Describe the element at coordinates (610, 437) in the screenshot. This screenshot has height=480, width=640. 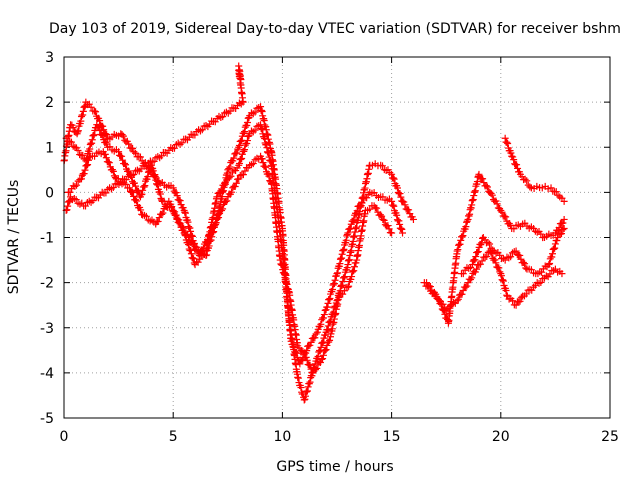
I see `x-tick-label: 25` at that location.